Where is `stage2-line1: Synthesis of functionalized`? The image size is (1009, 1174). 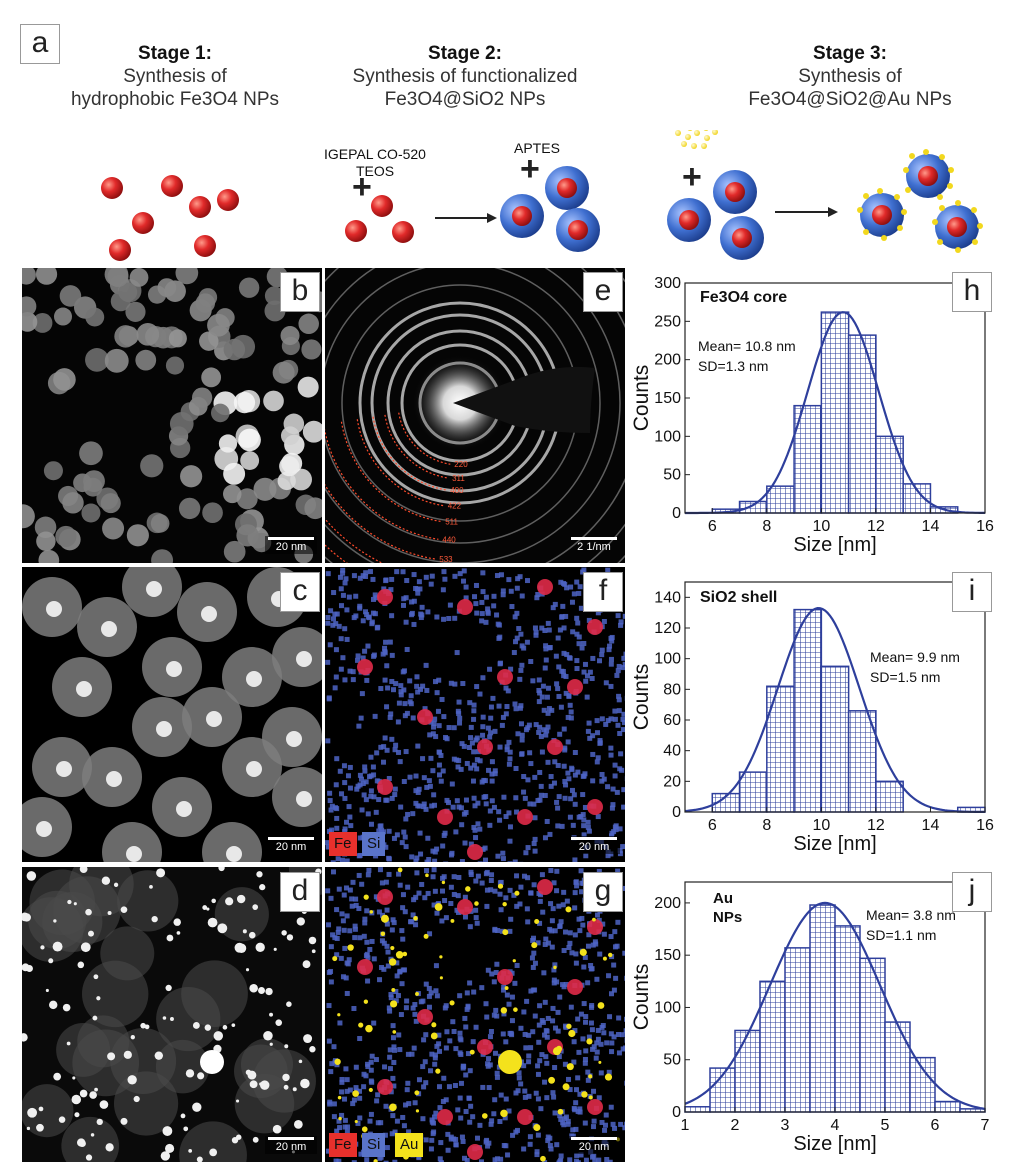
stage2-line1: Synthesis of functionalized is located at coordinates (465, 76).